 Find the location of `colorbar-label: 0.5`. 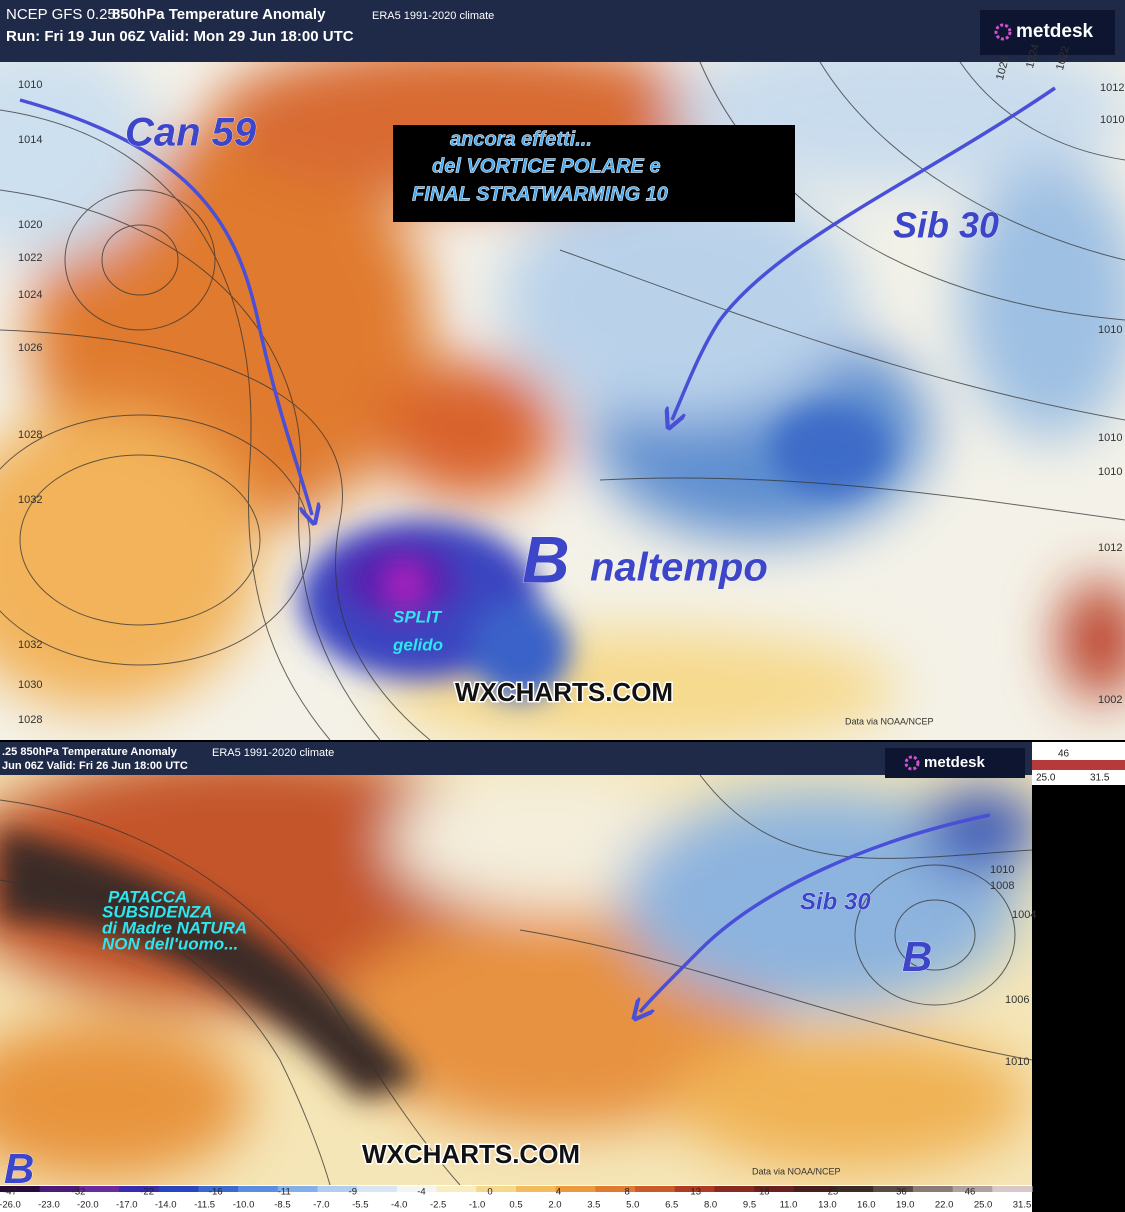

colorbar-label: 0.5 is located at coordinates (515, 1205).